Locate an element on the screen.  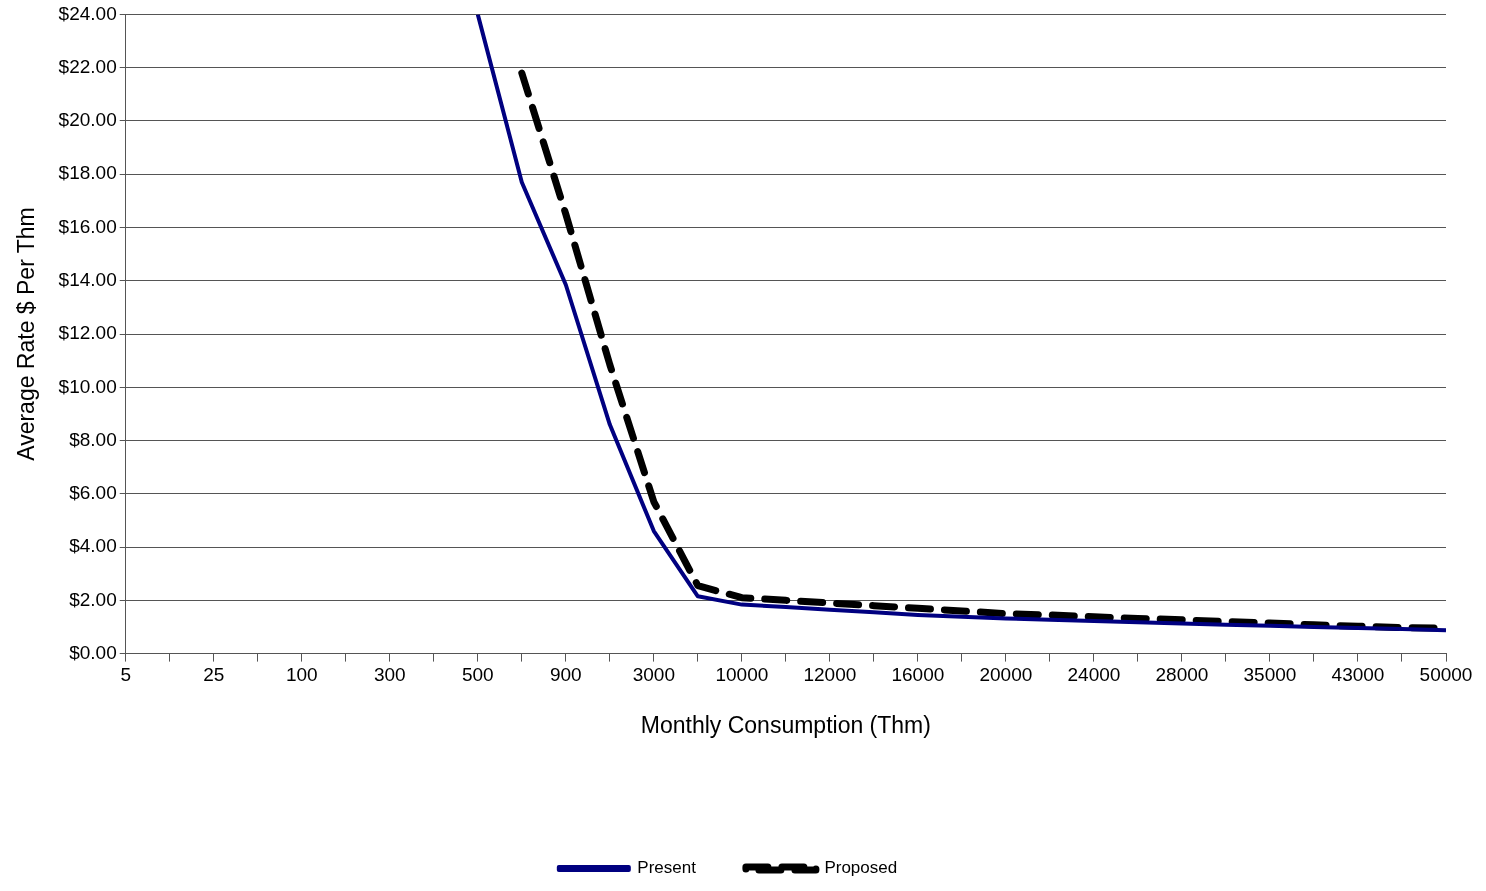
x-tick-label: 300 is located at coordinates (389, 675).